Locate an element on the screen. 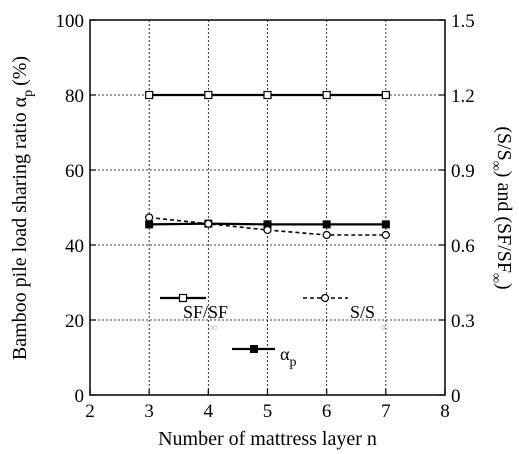 The image size is (519, 454). y-left-tick-label: 40 is located at coordinates (74, 246).